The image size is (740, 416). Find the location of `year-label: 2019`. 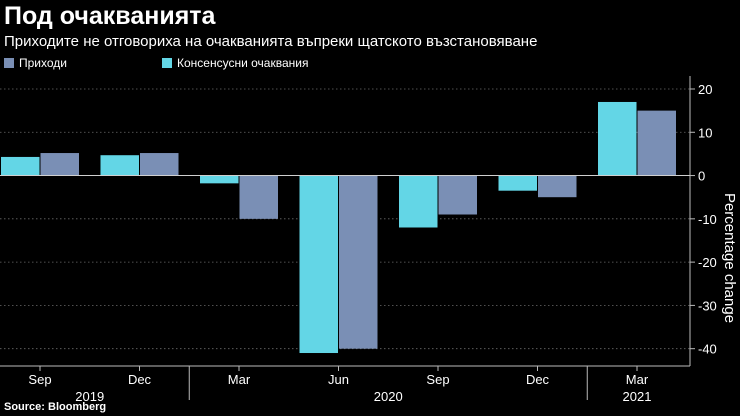

year-label: 2019 is located at coordinates (89, 396).